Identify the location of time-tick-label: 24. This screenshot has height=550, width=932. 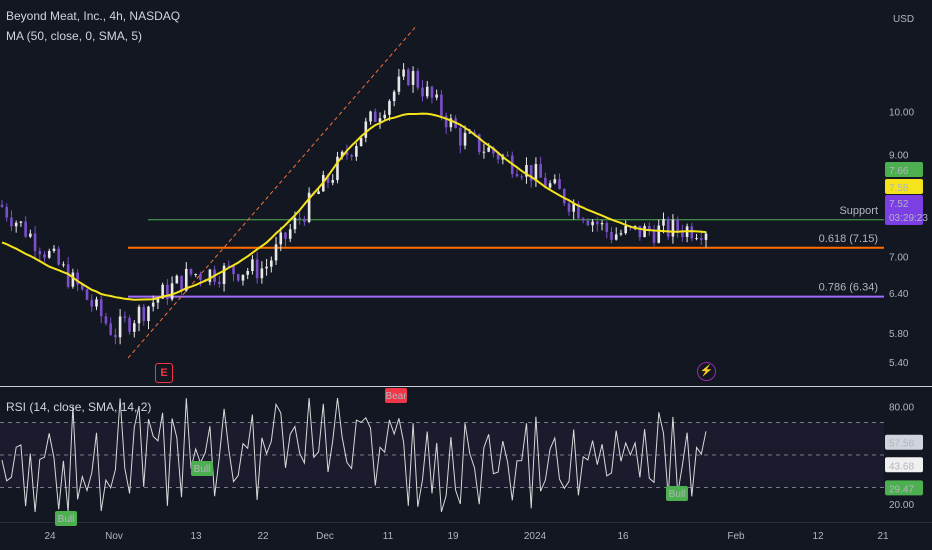
(50, 536).